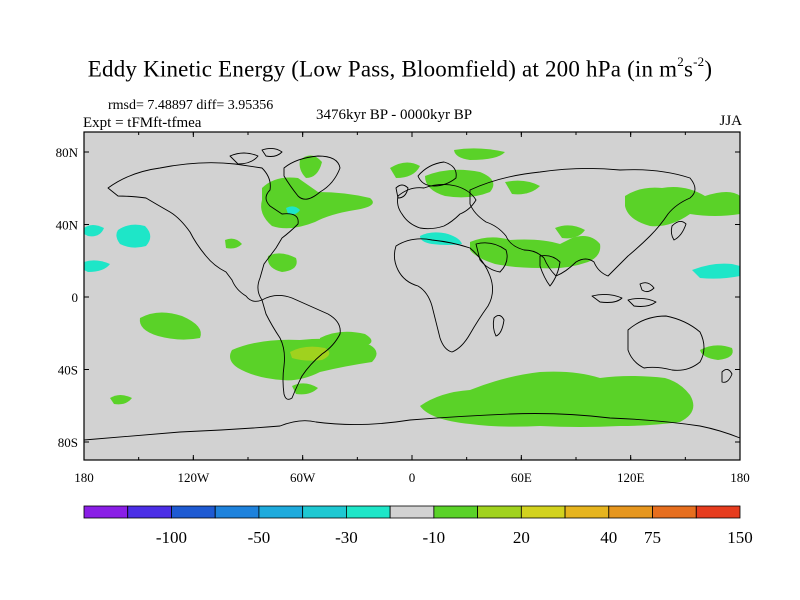 The image size is (800, 600). Describe the element at coordinates (682, 207) in the screenshot. I see `anomaly-patch-north-pacific` at that location.